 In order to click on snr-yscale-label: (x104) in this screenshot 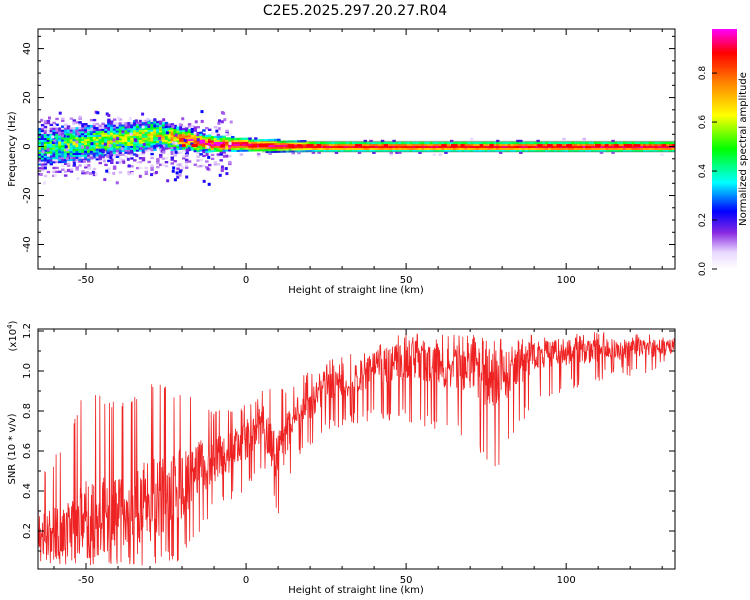, I will do `click(12, 335)`.